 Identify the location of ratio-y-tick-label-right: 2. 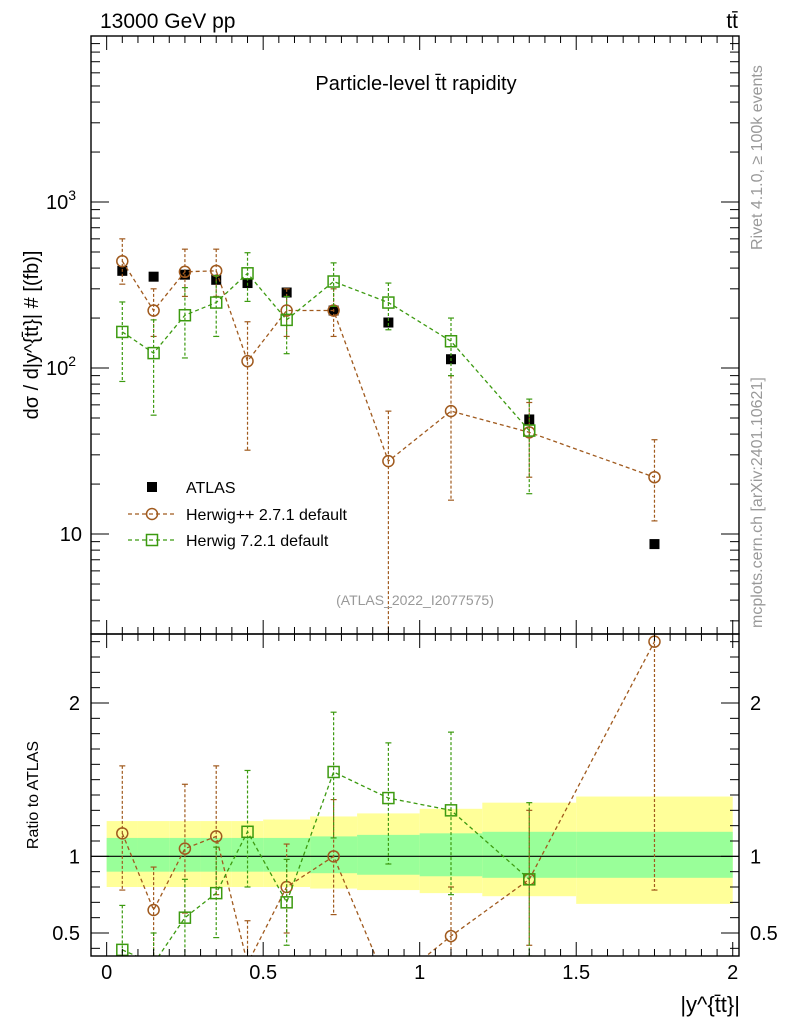
(755, 704).